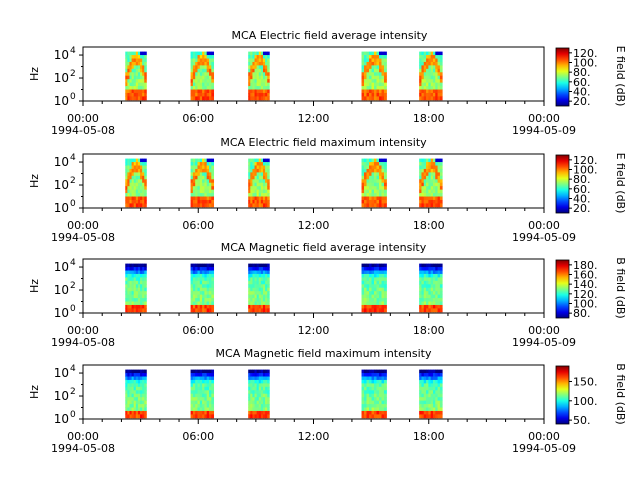 This screenshot has width=640, height=480. I want to click on x-tick-date: 1994-05-09, so click(544, 342).